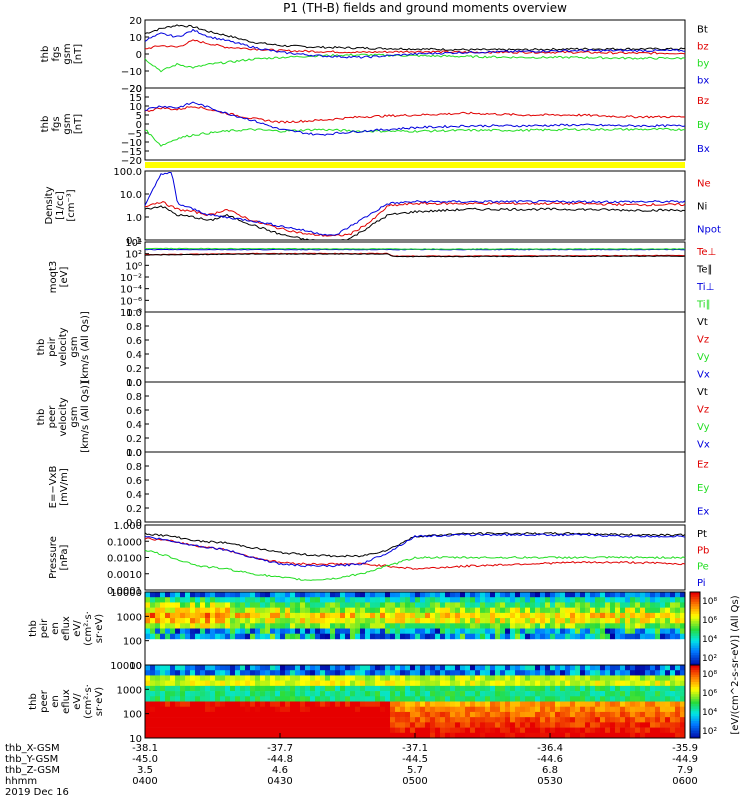 The image size is (750, 800). What do you see at coordinates (414, 781) in the screenshot?
I see `x-tick-label: 0500` at bounding box center [414, 781].